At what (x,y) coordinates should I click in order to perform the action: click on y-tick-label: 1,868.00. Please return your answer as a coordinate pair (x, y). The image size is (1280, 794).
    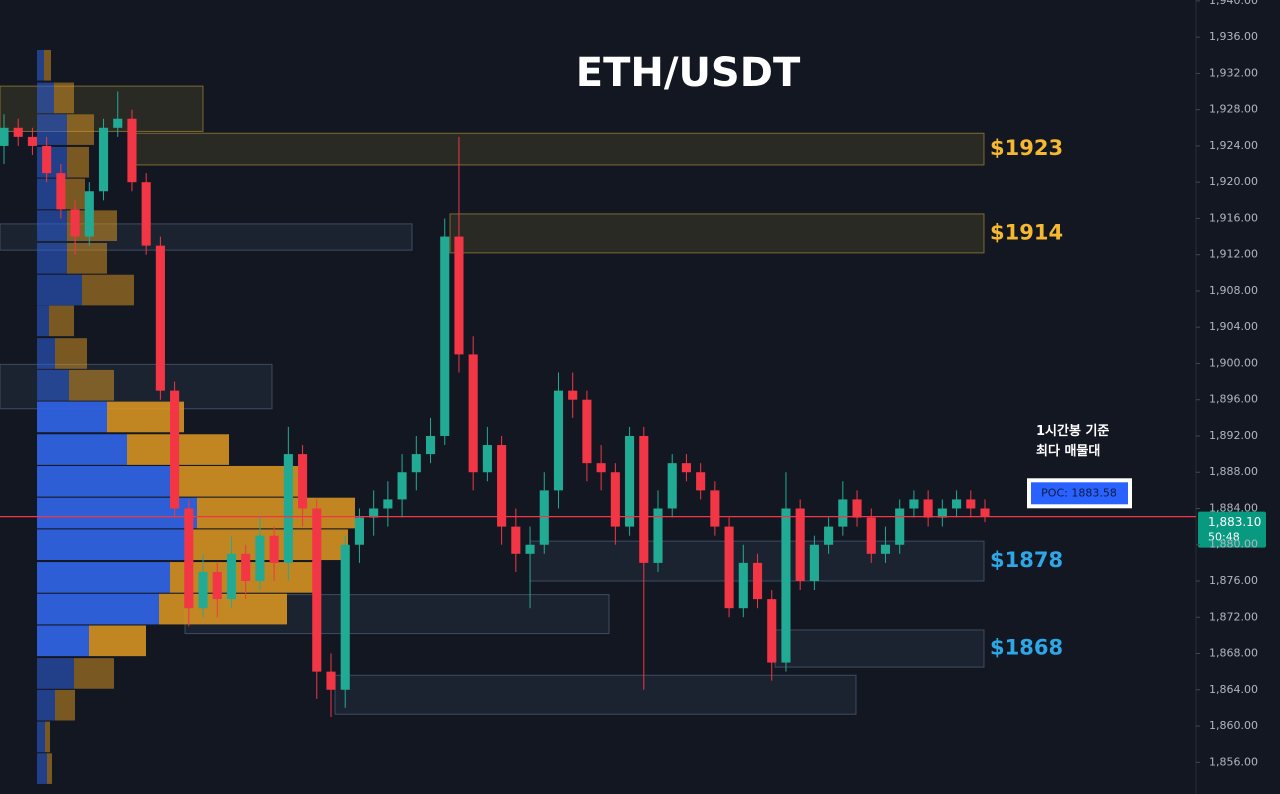
    Looking at the image, I should click on (1233, 653).